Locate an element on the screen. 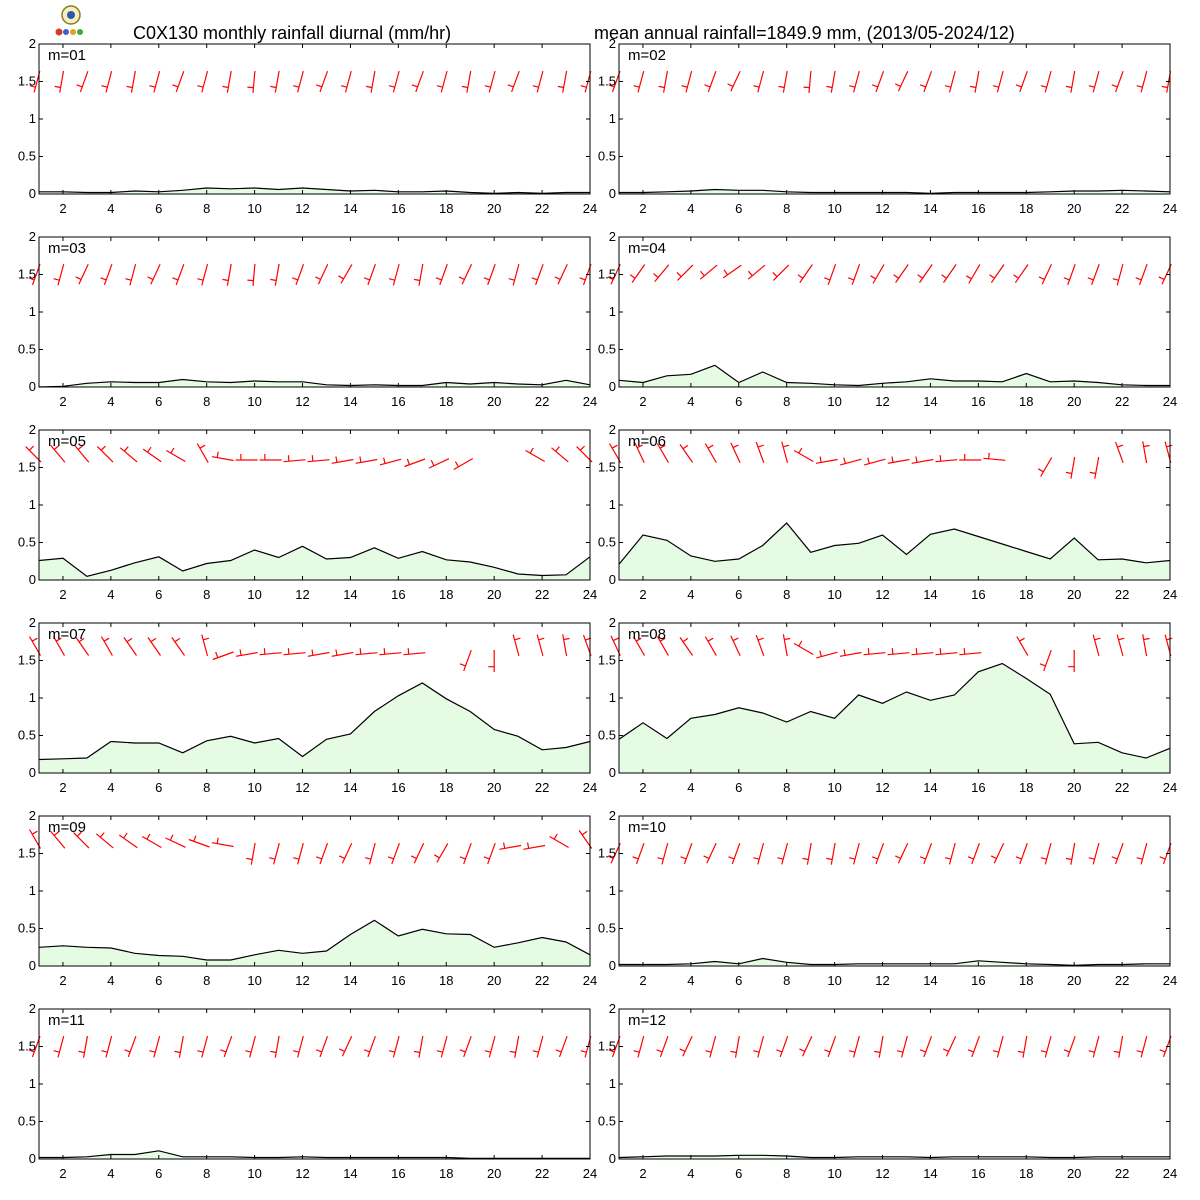 The height and width of the screenshot is (1200, 1200). panel-frame is located at coordinates (314, 1084).